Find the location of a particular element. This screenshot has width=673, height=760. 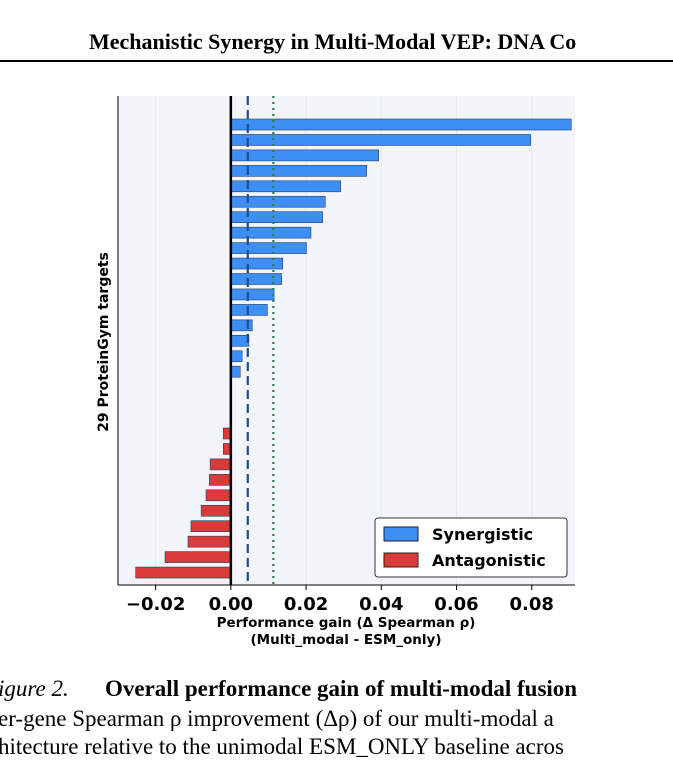

legend-frame is located at coordinates (471, 547).